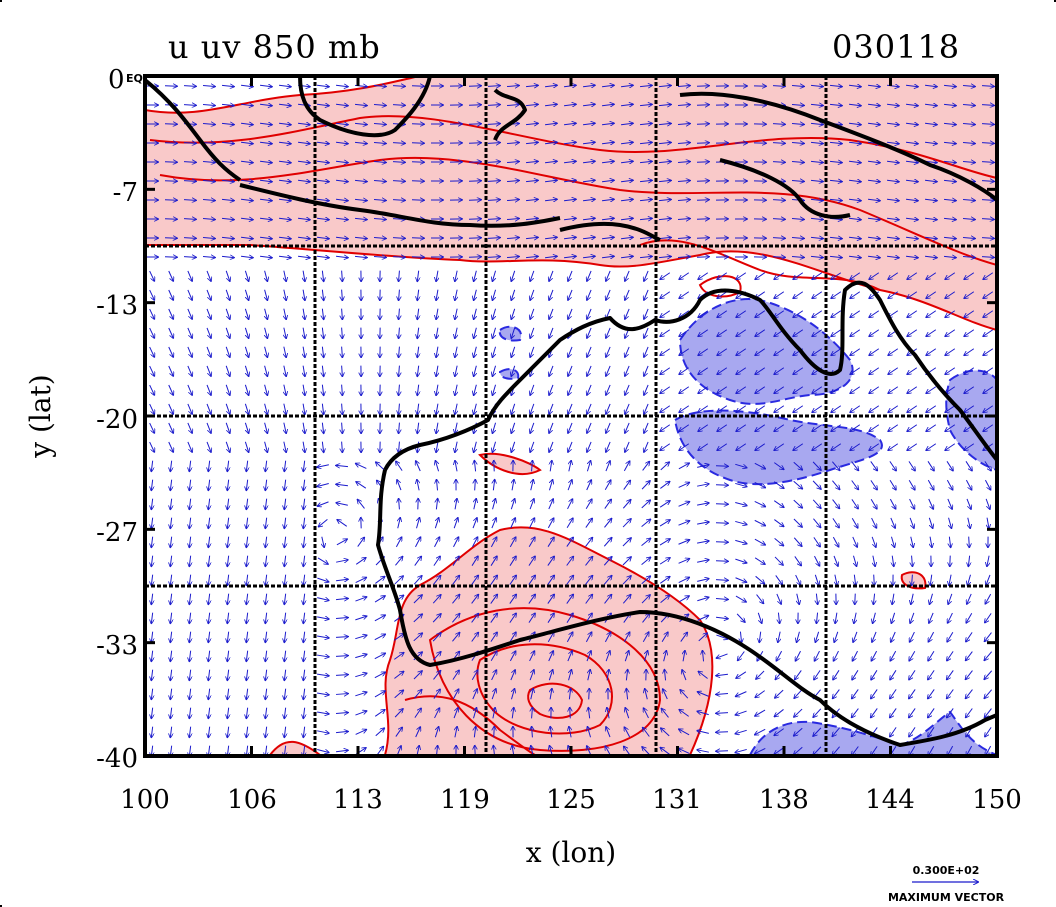  Describe the element at coordinates (997, 800) in the screenshot. I see `x-tick-label: 150` at that location.